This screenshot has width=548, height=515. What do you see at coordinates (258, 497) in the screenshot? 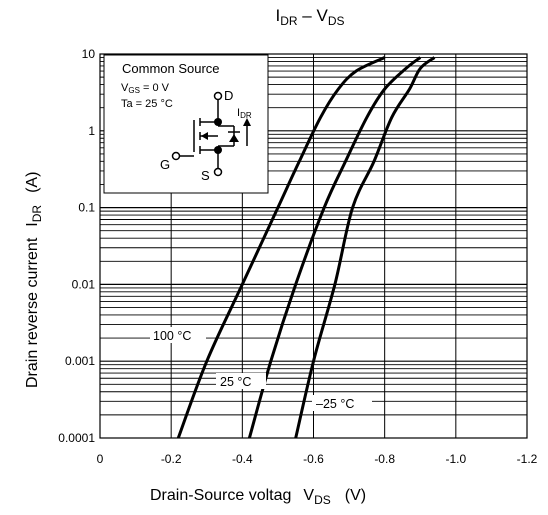
I see `x-axis-label: Drain-Source voltag VDS (V)` at bounding box center [258, 497].